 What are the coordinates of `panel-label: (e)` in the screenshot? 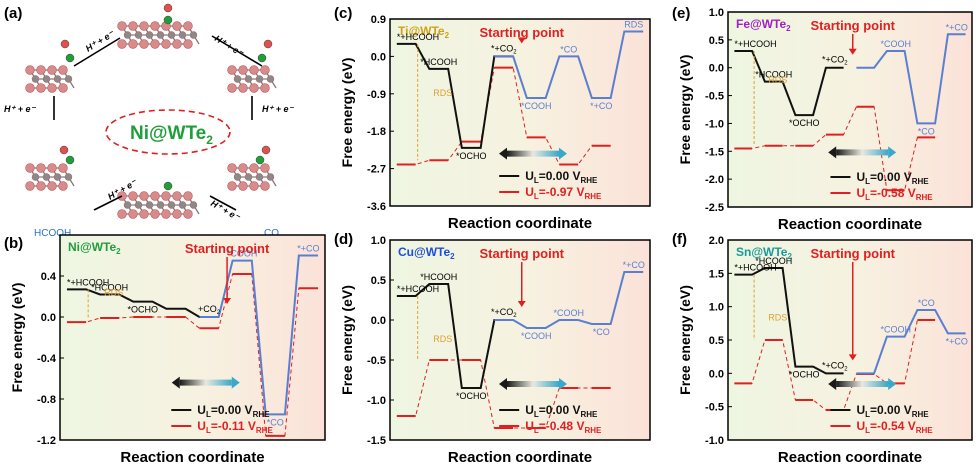 It's located at (681, 13).